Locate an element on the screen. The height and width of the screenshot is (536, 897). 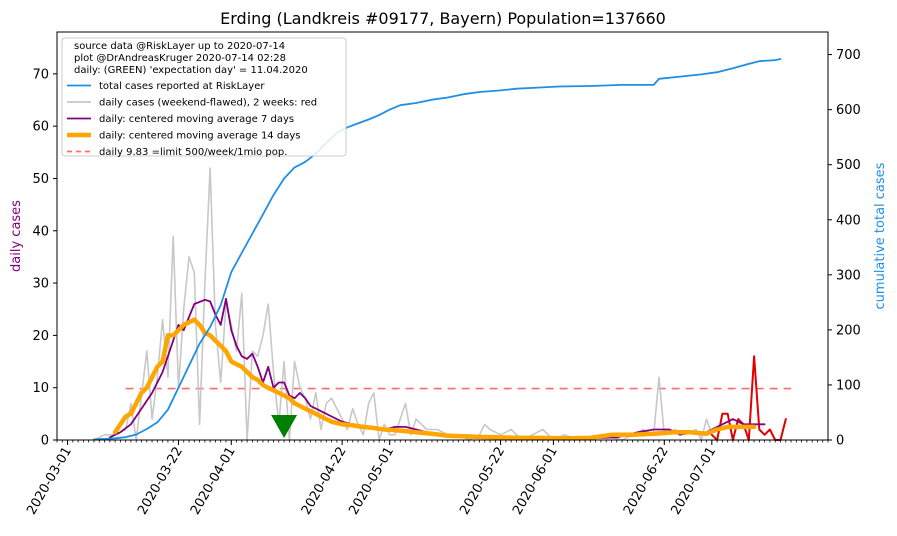
x-tick-label: 2020-04-01 is located at coordinates (213, 481).